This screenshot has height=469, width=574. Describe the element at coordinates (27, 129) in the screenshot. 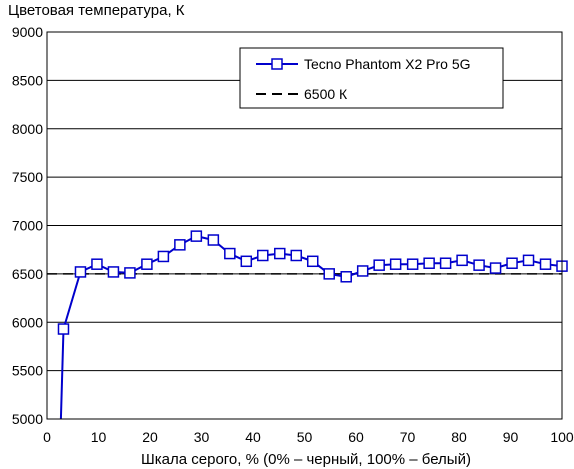

I see `y-tick-label: 8000` at that location.